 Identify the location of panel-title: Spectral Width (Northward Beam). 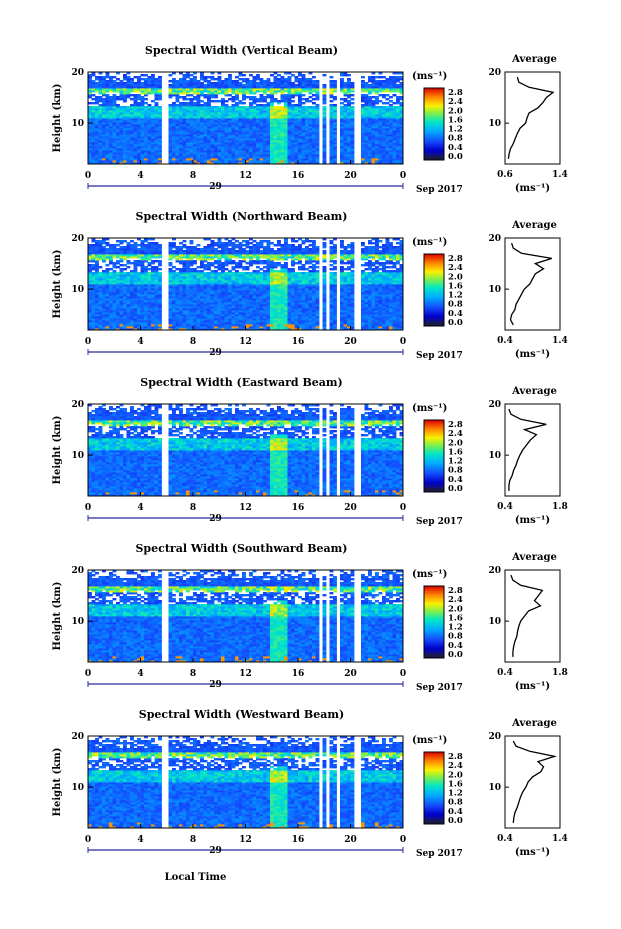
(242, 216).